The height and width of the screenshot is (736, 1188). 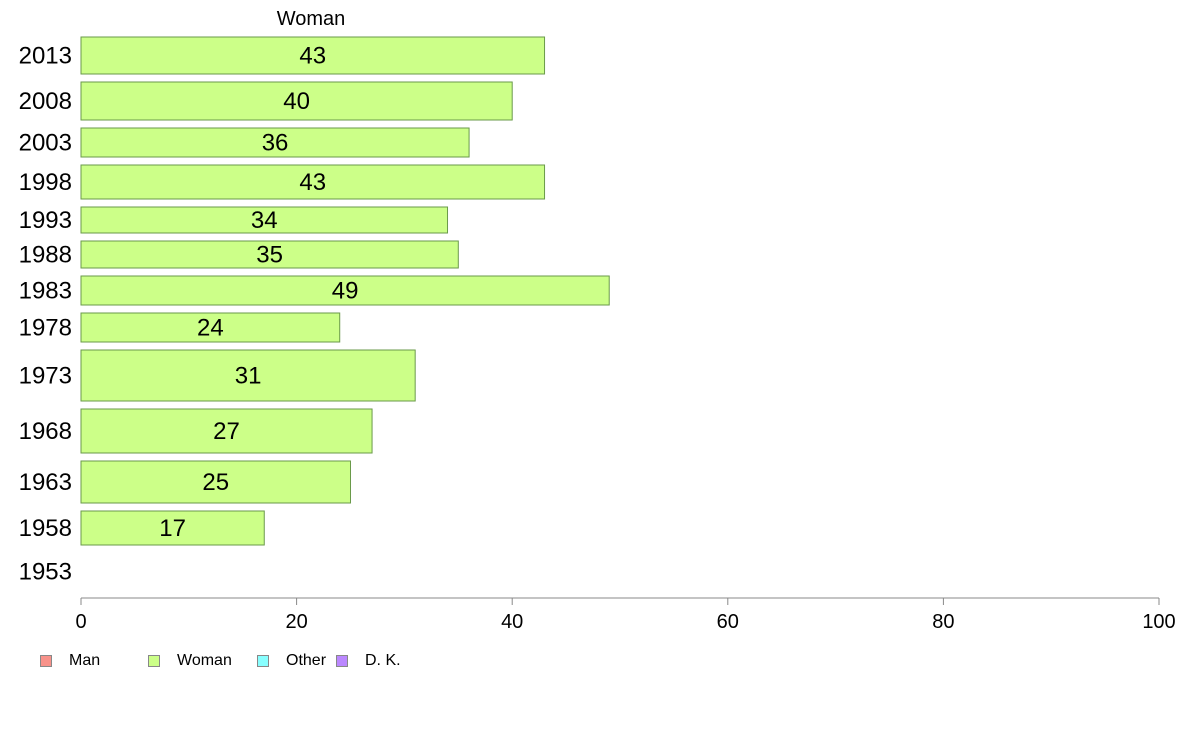 I want to click on y-tick-label: 1963, so click(x=45, y=482).